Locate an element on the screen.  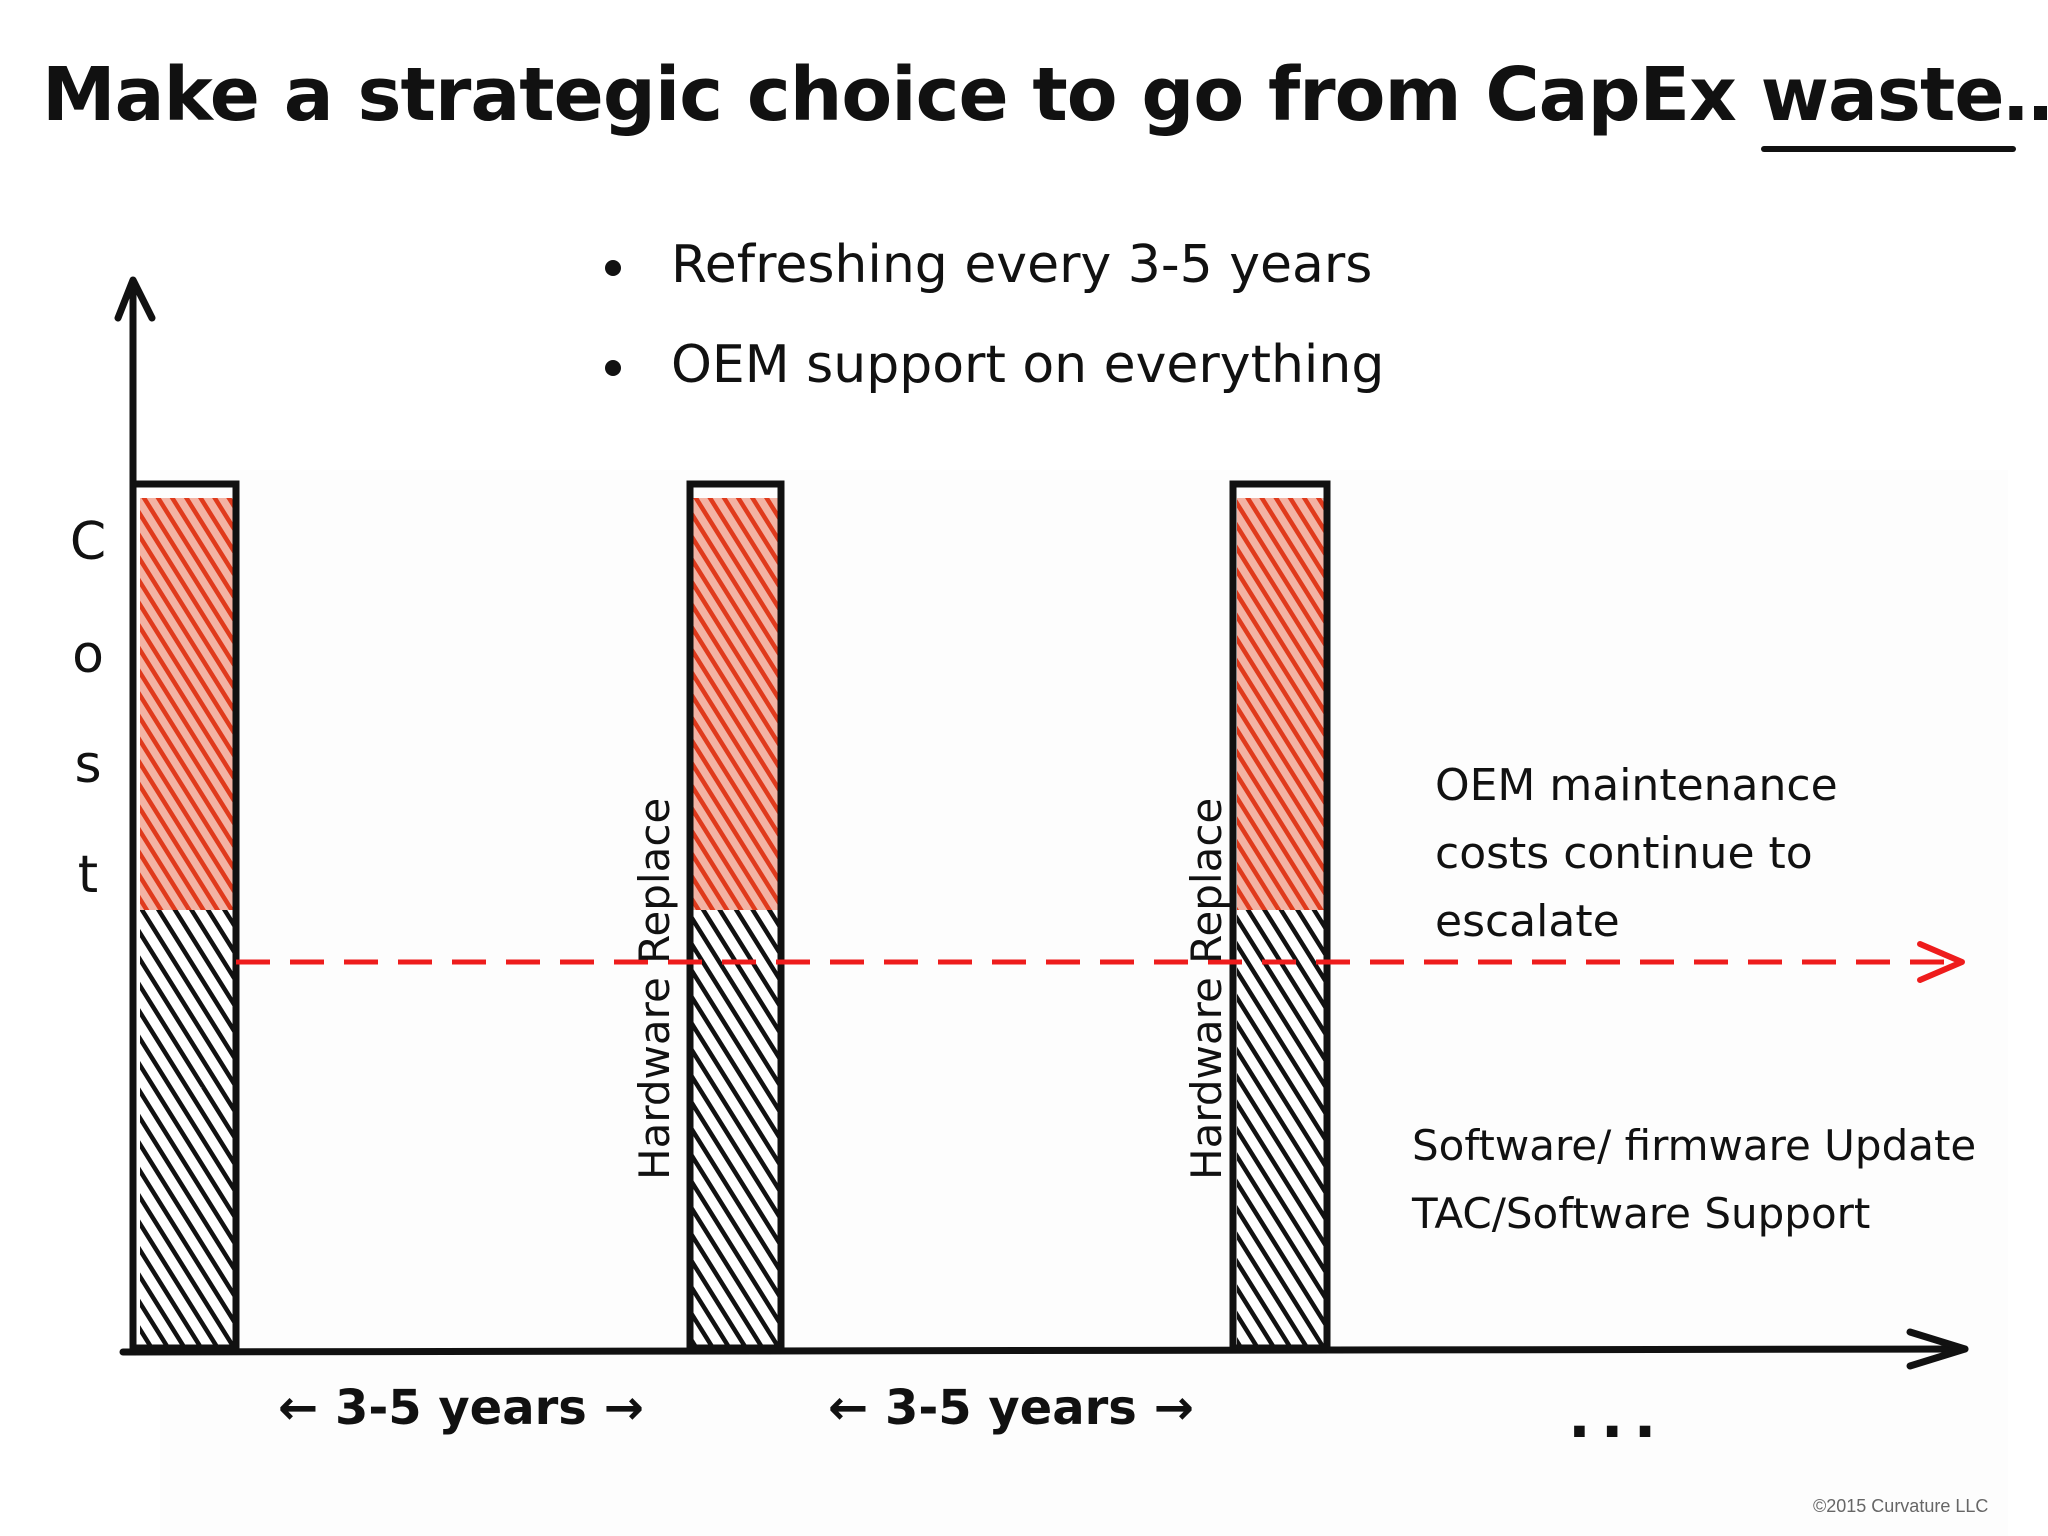
y-axis-arrowhead-icon is located at coordinates (135, 299).